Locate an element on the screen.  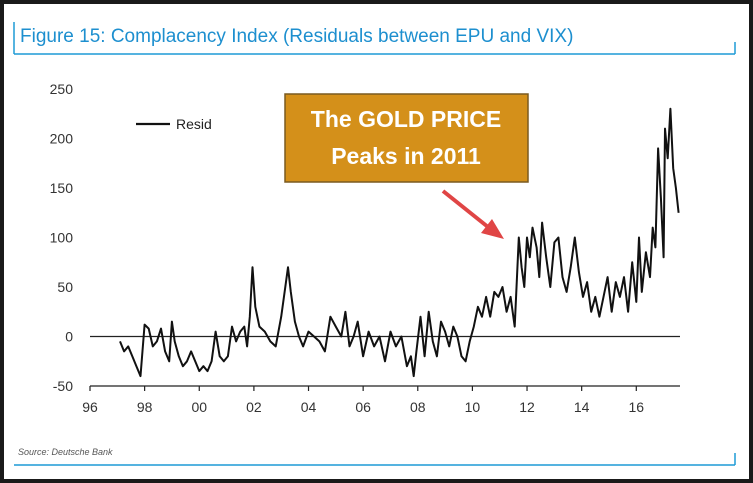
arrow-shaft is located at coordinates (465, 209).